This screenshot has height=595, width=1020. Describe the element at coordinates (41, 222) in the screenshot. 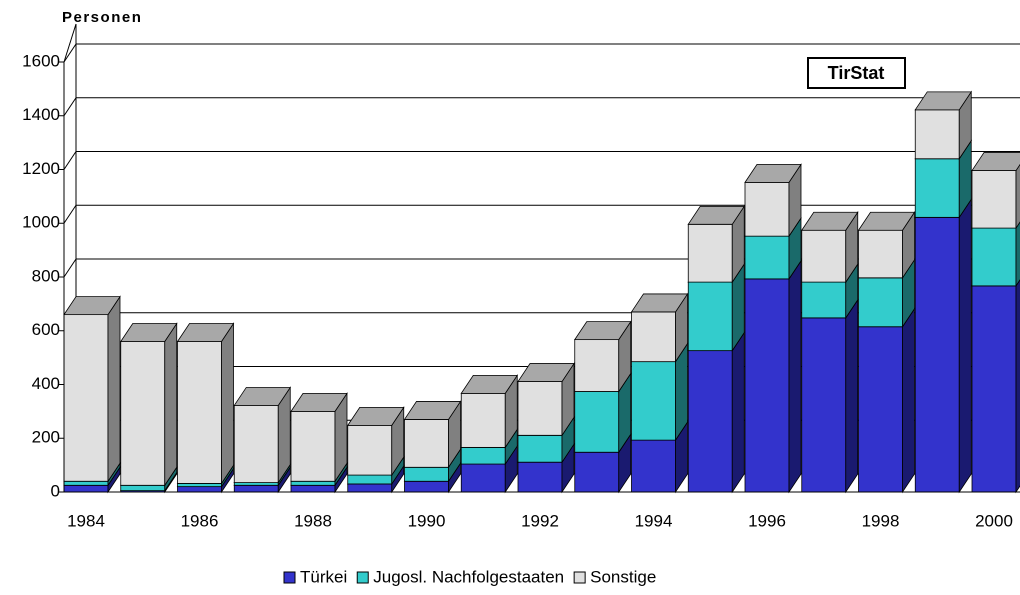

I see `y-tick-label: 1000` at that location.